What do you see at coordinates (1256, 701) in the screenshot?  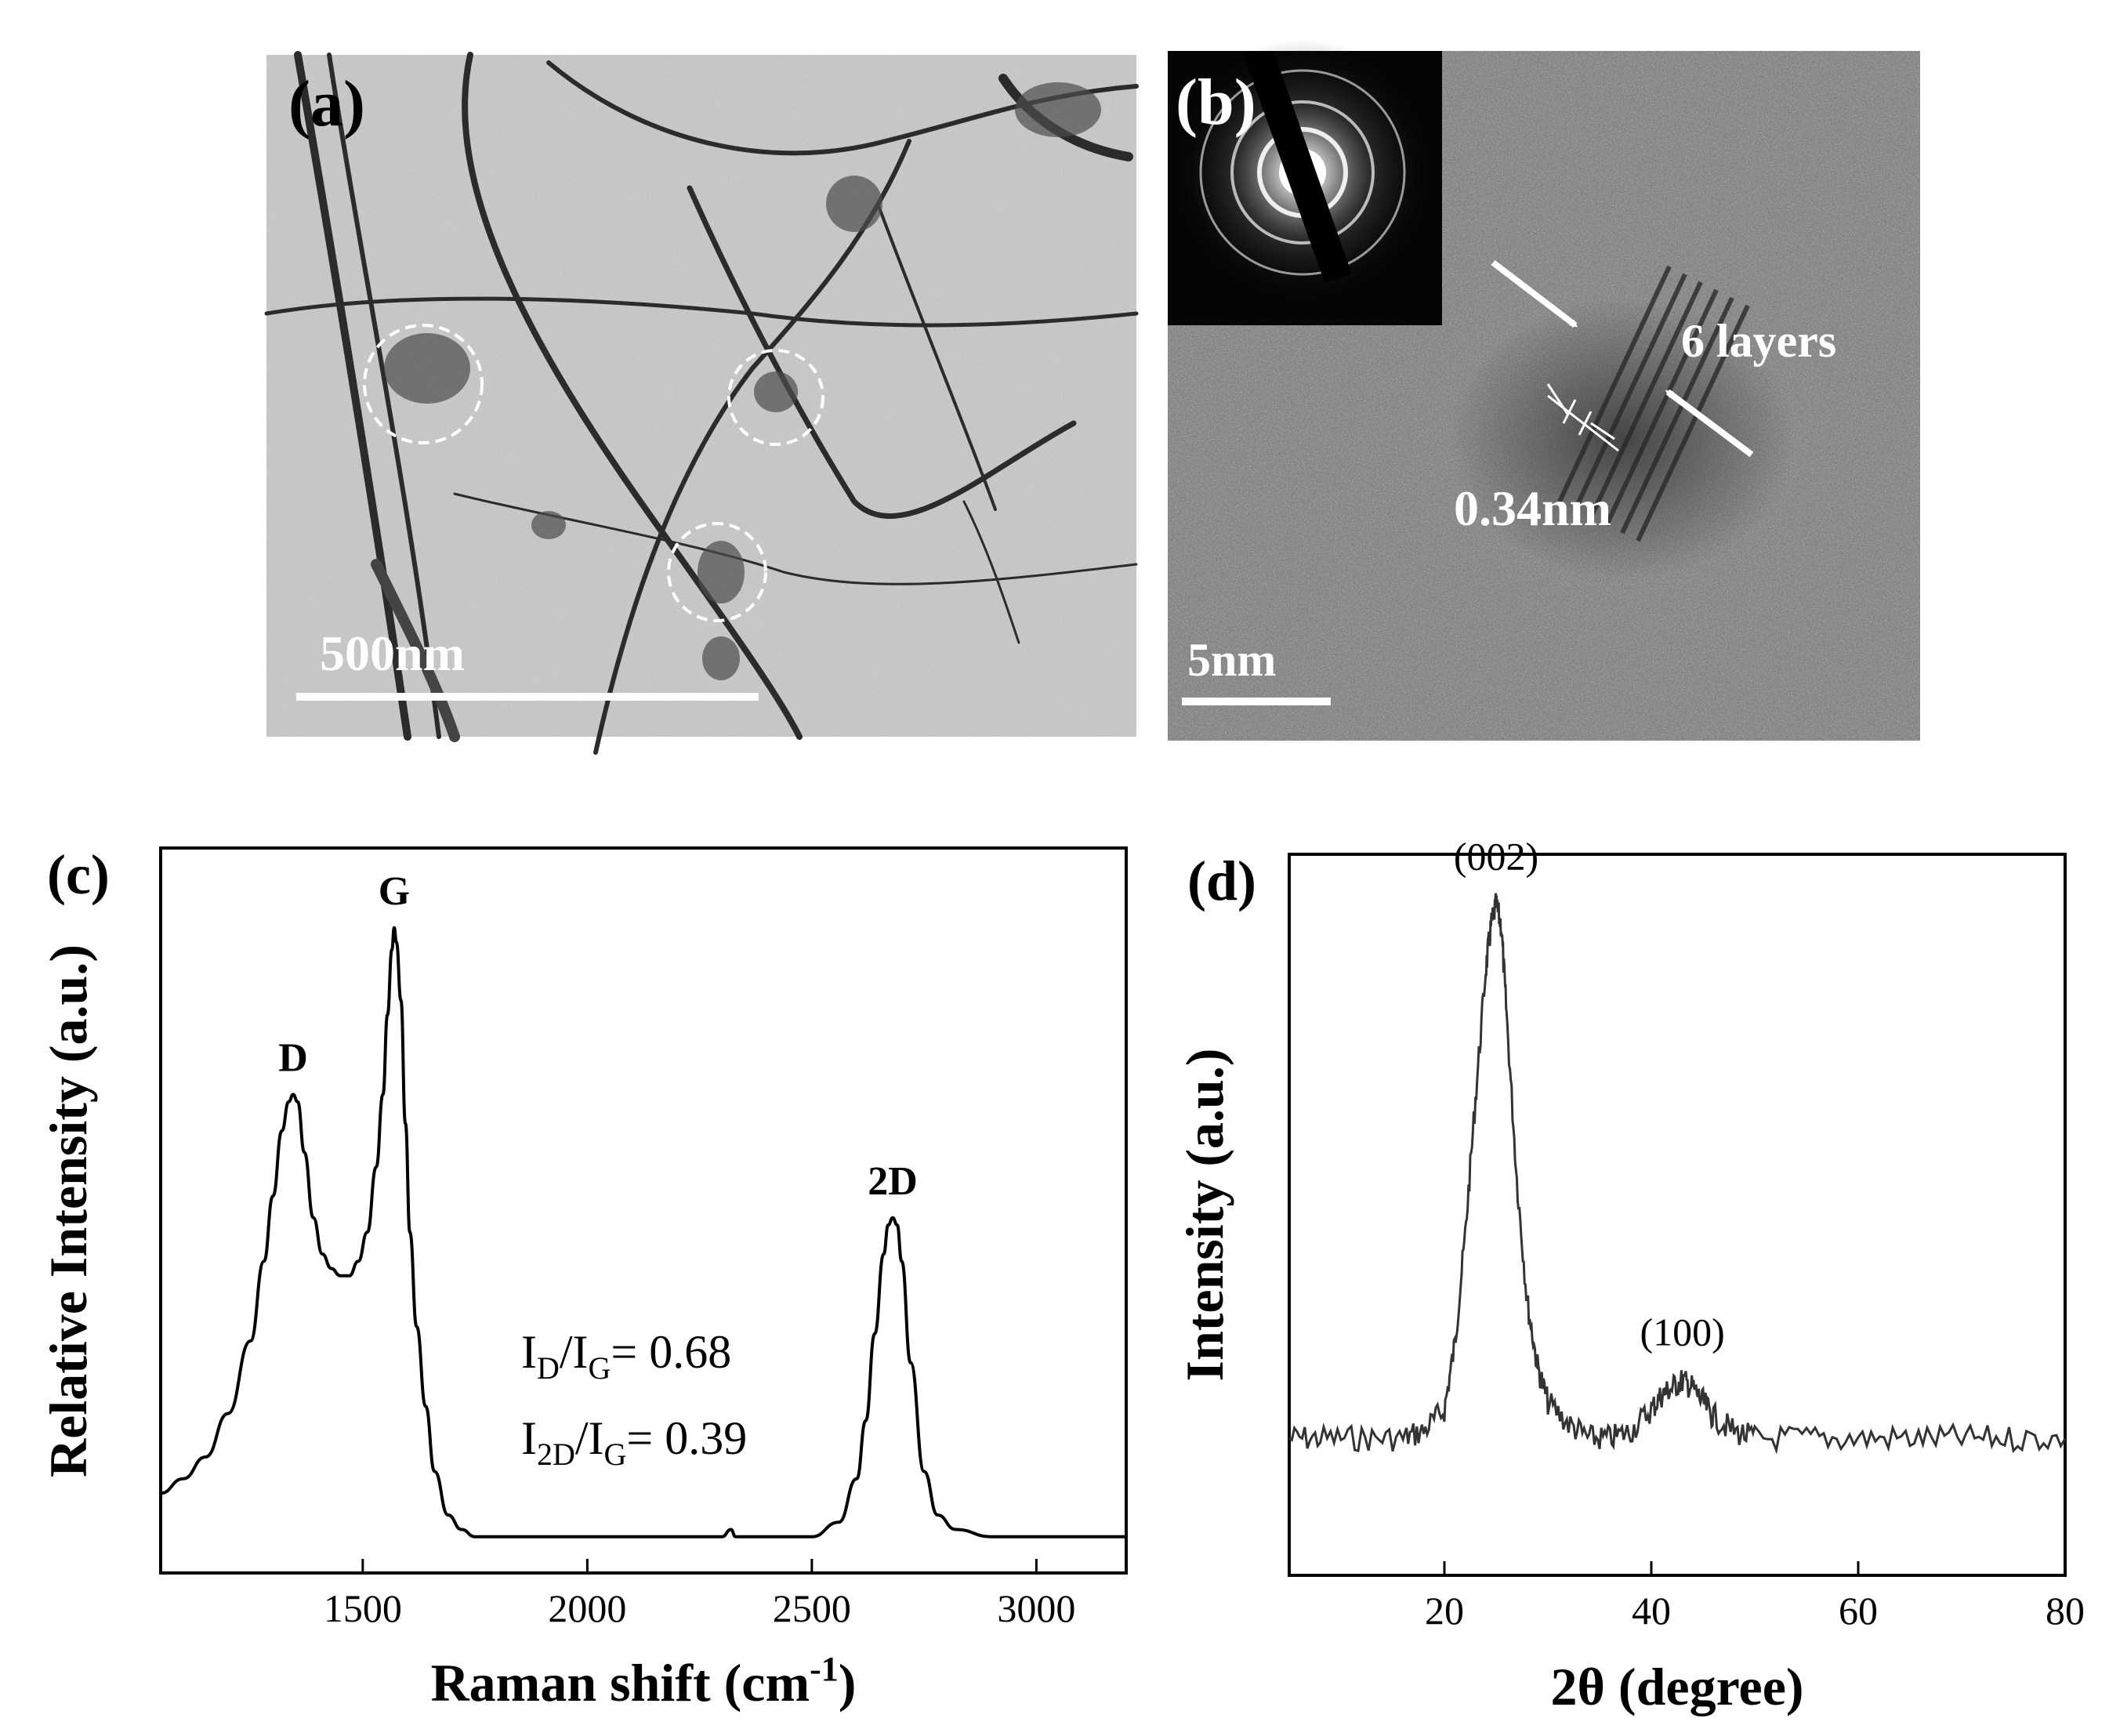 I see `panel-b-scale-bar` at bounding box center [1256, 701].